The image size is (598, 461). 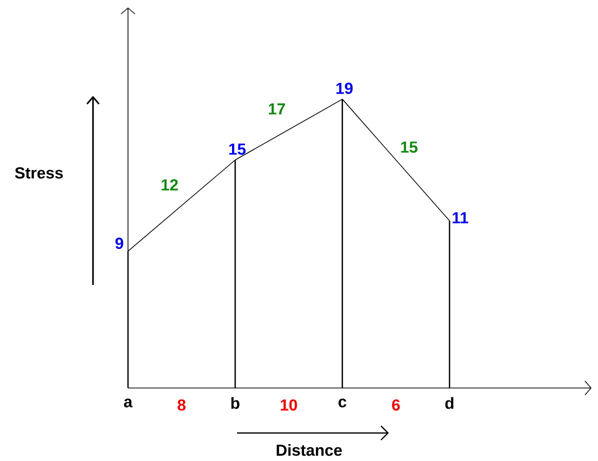 What do you see at coordinates (119, 243) in the screenshot?
I see `data-label: 9` at bounding box center [119, 243].